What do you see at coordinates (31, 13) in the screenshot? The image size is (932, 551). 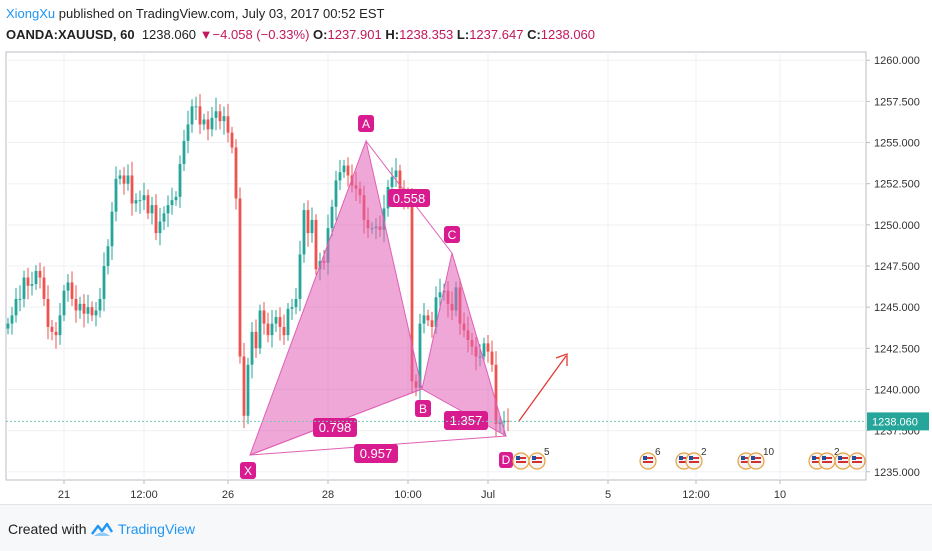 I see `author-link: XiongXu` at bounding box center [31, 13].